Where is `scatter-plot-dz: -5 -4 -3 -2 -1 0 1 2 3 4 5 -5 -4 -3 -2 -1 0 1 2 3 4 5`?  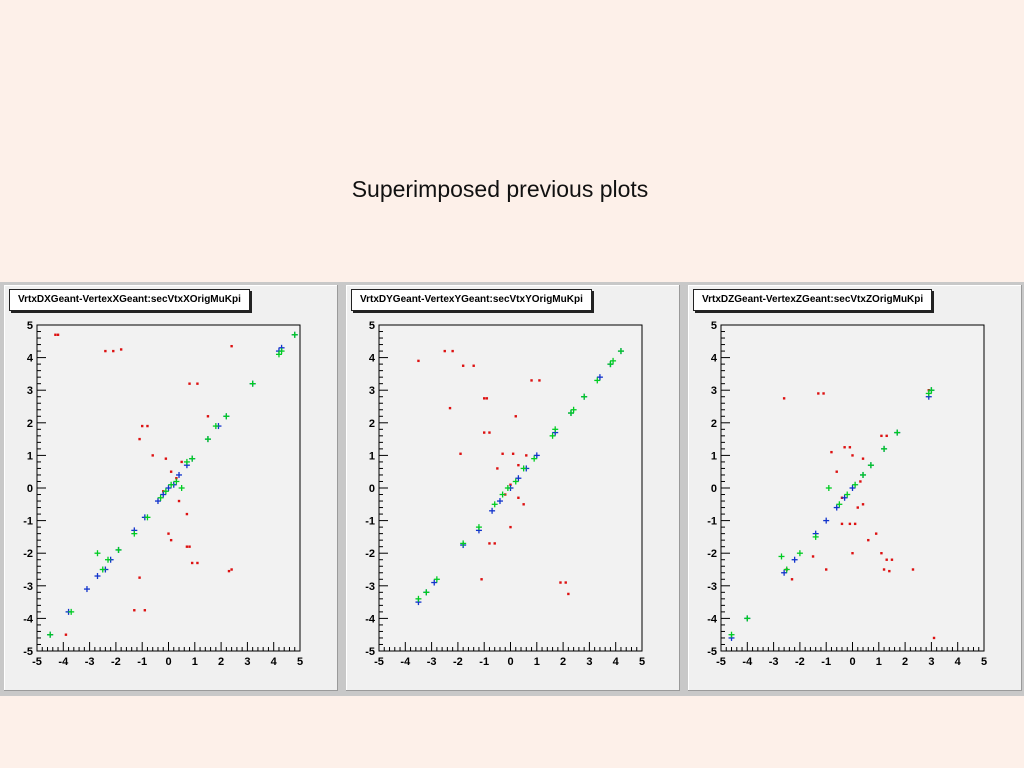 scatter-plot-dz: -5 -4 -3 -2 -1 0 1 2 3 4 5 -5 -4 -3 -2 -1 0 1 2 3 4 5 is located at coordinates (847, 494).